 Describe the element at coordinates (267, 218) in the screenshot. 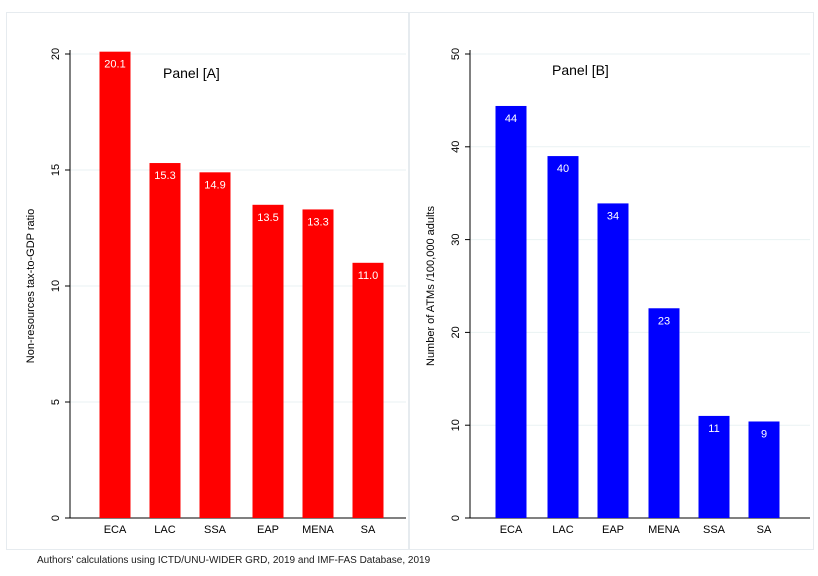

I see `panel-a-bar-value-label: 13.5` at that location.